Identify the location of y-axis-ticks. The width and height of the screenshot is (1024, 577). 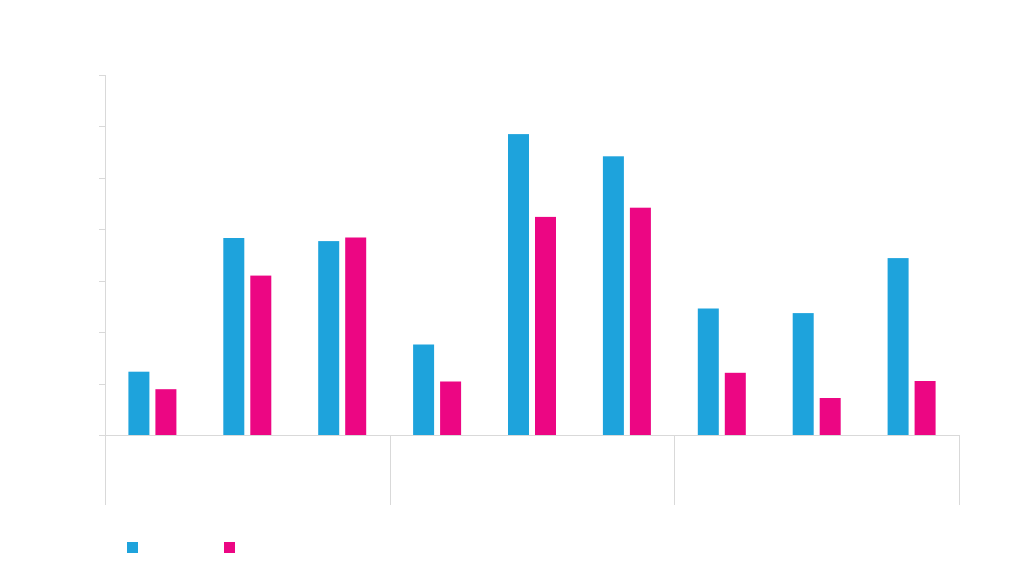
(102, 255).